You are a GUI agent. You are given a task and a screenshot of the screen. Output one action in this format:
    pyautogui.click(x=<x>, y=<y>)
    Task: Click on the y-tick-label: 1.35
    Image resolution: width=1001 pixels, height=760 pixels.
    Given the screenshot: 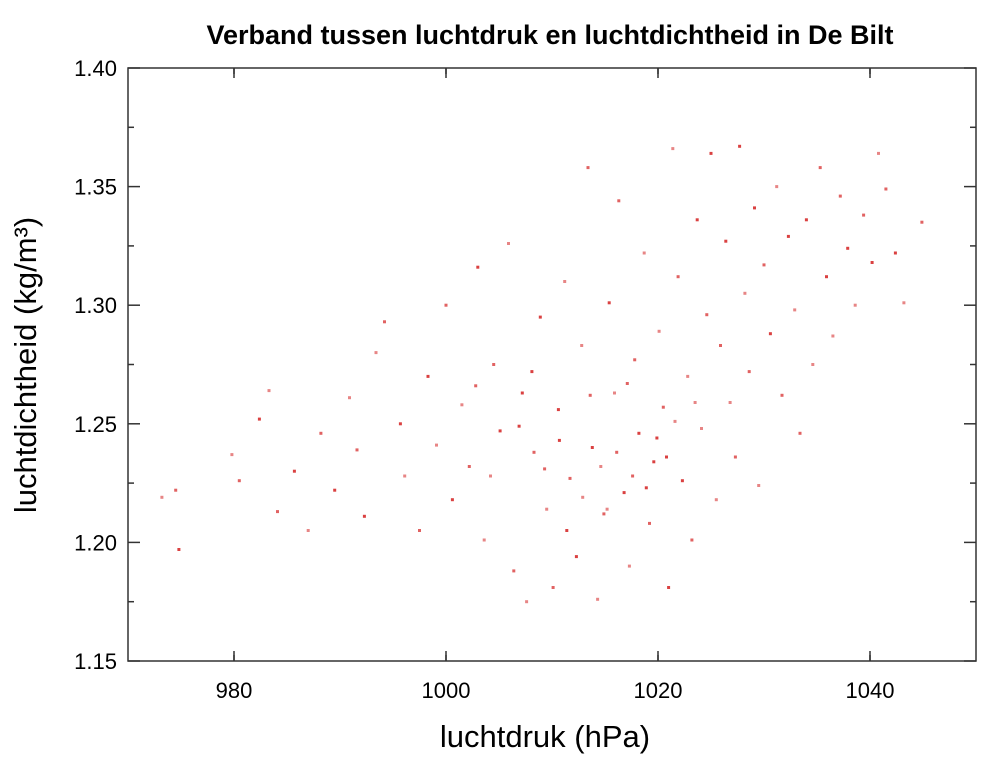 What is the action you would take?
    pyautogui.click(x=95, y=187)
    